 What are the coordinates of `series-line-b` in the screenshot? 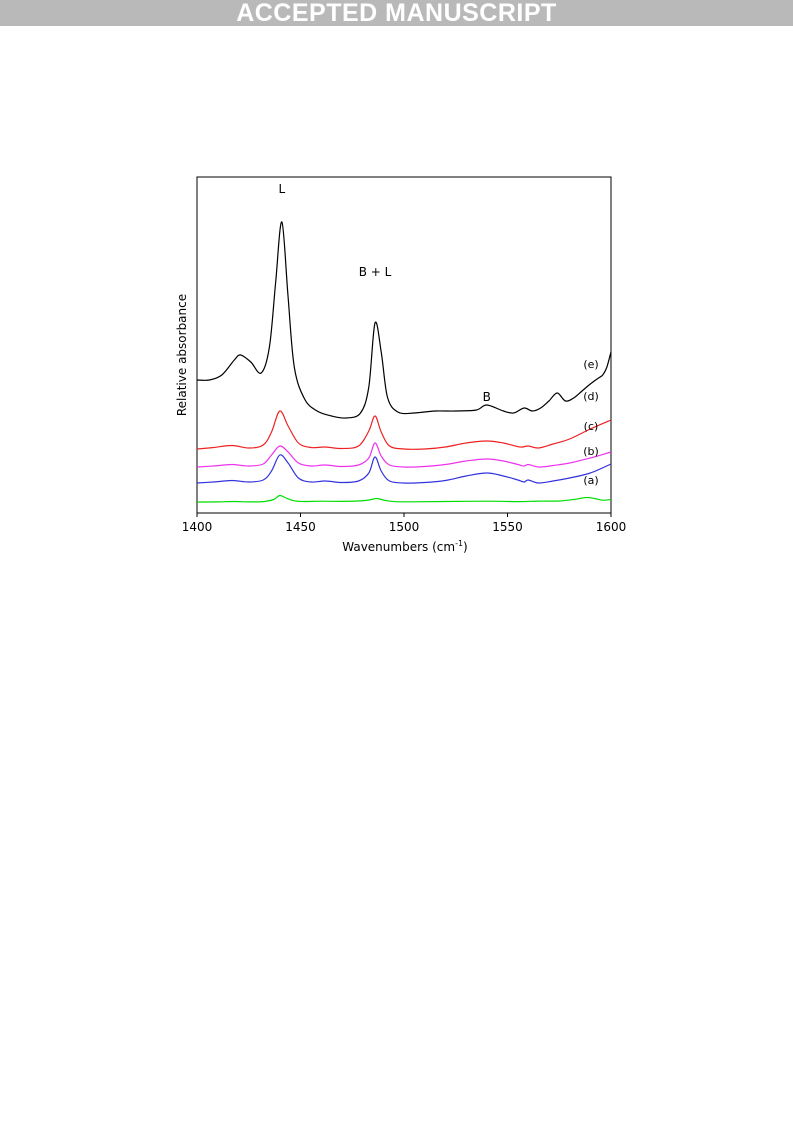 It's located at (404, 469).